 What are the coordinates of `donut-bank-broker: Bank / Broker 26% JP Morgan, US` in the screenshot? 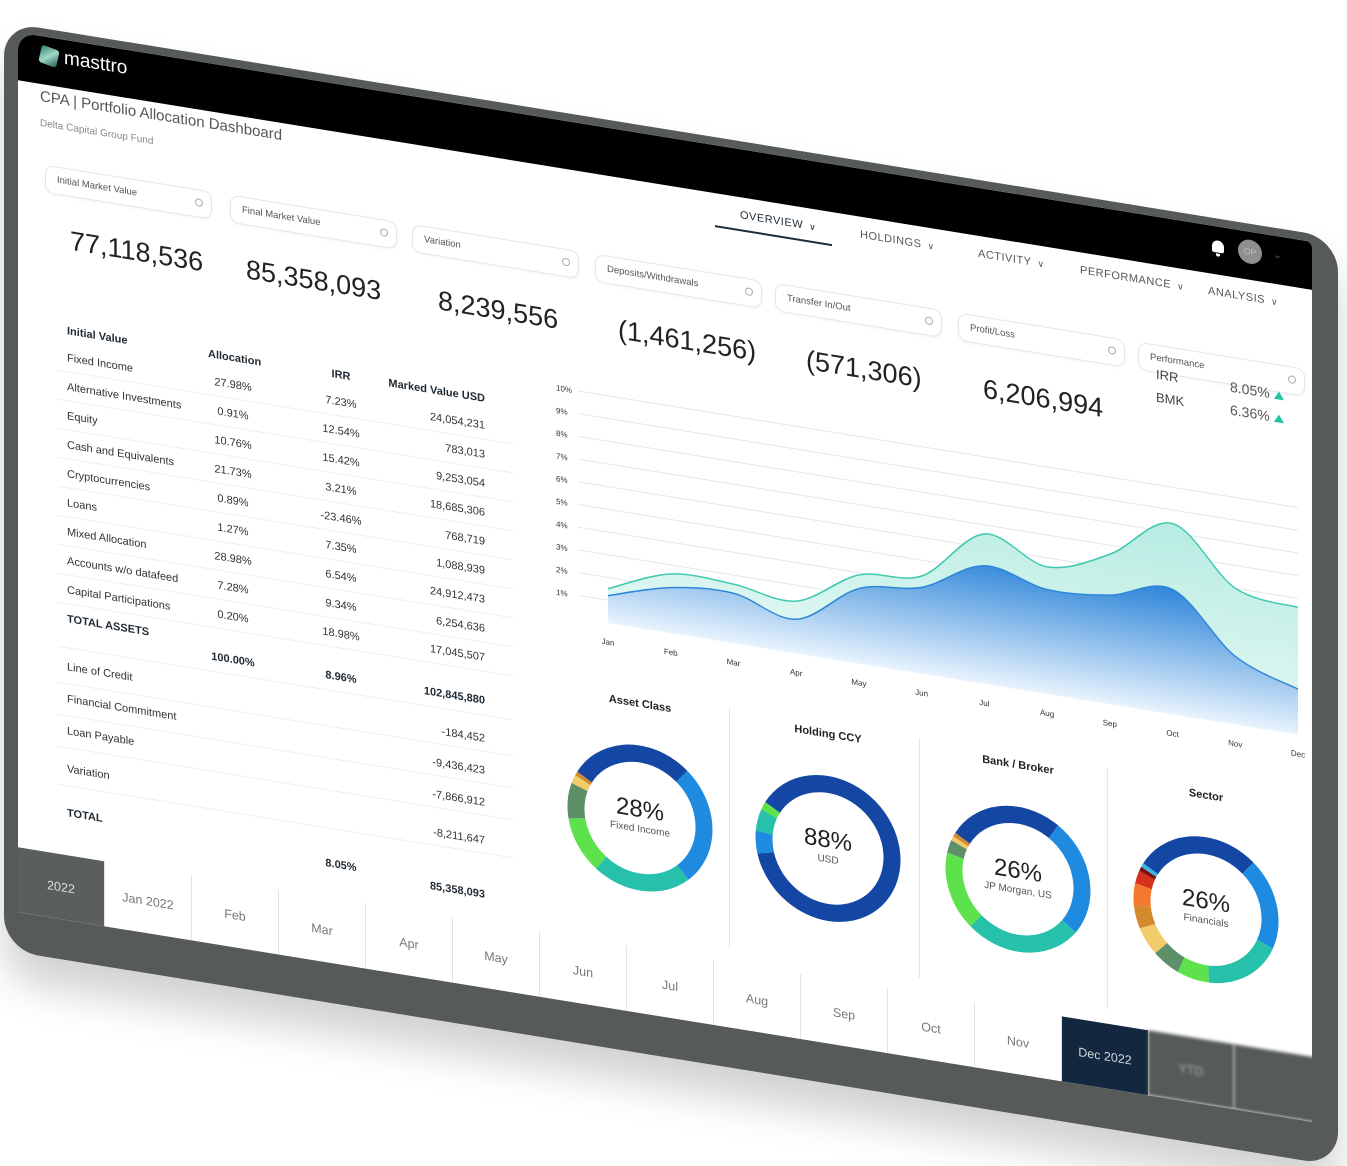 It's located at (1018, 879).